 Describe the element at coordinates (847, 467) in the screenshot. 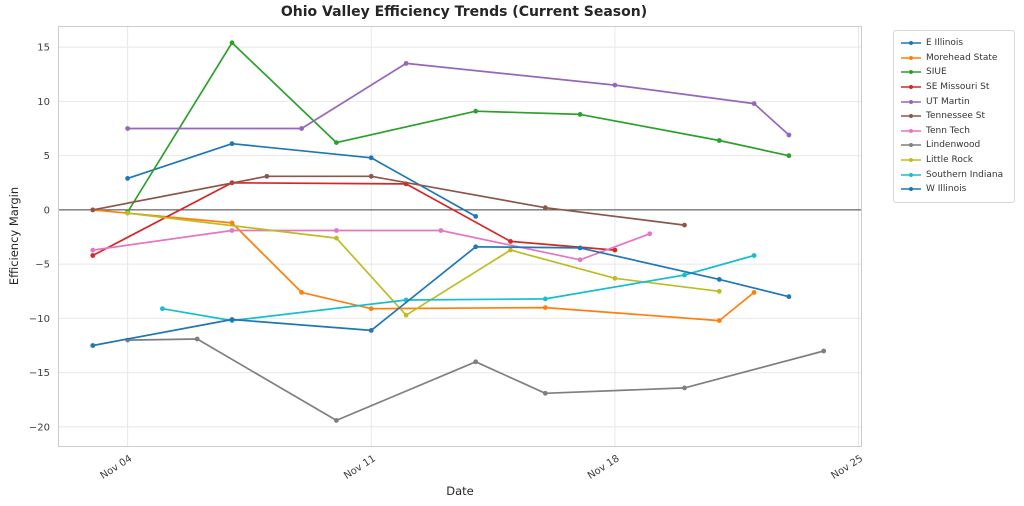

I see `x-tick-label: Nov 25` at that location.